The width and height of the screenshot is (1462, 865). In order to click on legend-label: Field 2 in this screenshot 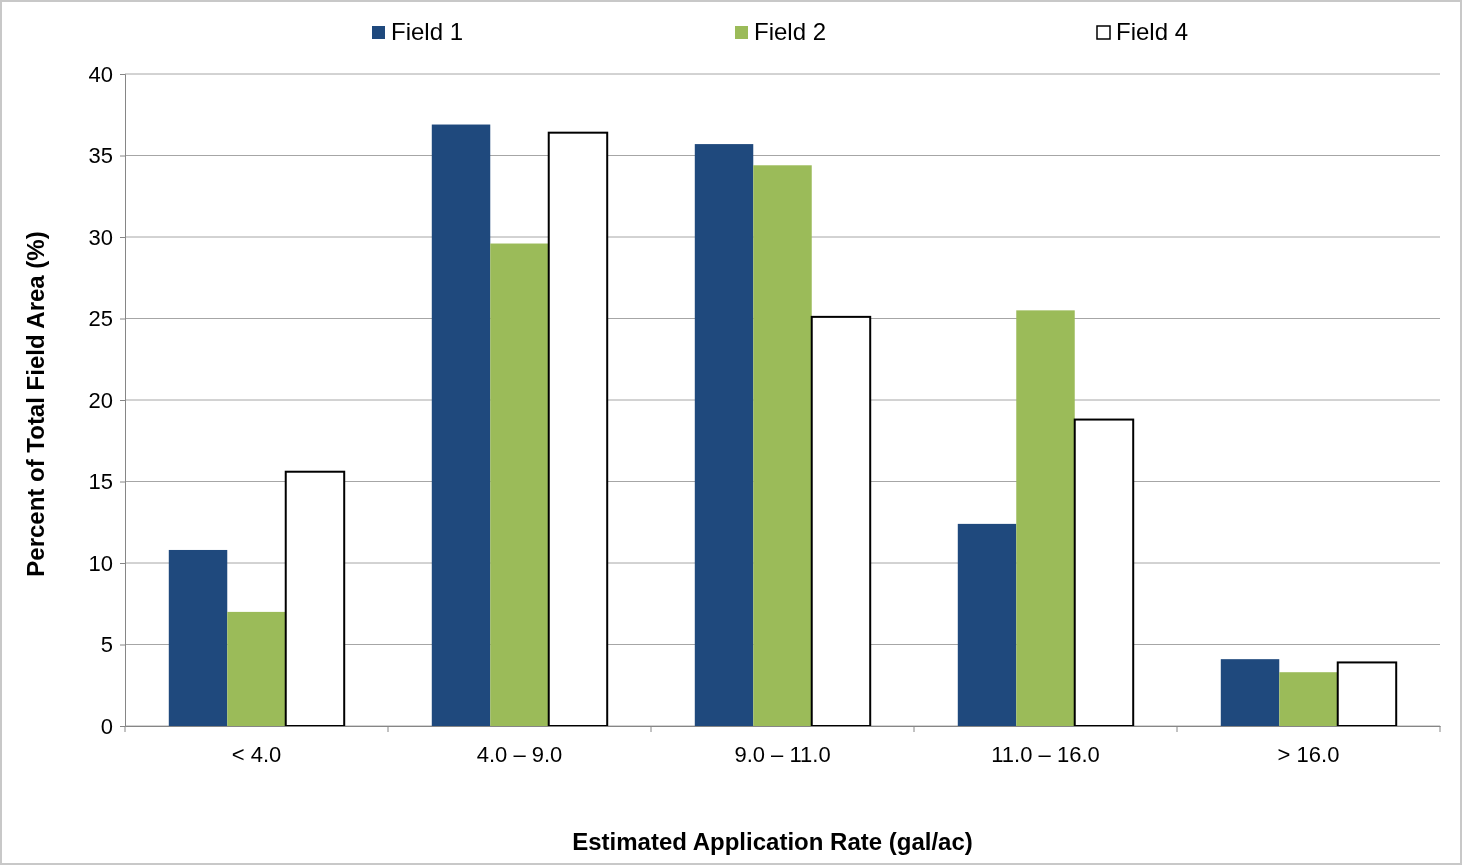, I will do `click(790, 31)`.